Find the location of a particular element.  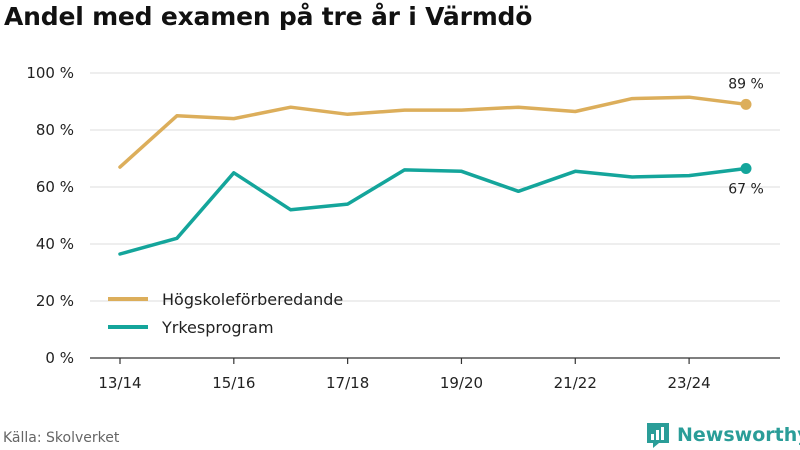

bar-chart-logo-icon is located at coordinates (658, 435).